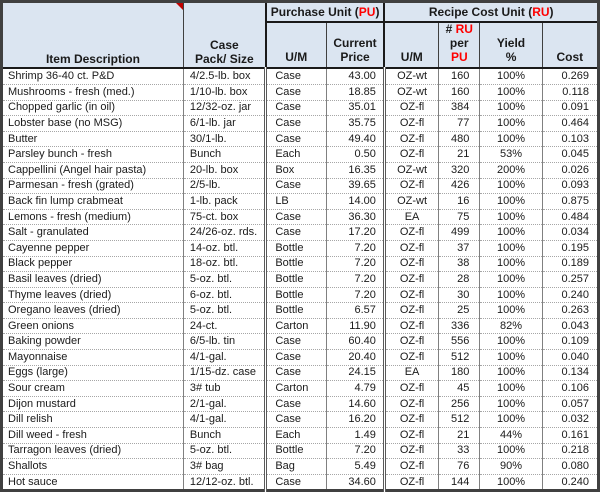 The height and width of the screenshot is (492, 600). What do you see at coordinates (459, 420) in the screenshot?
I see `cell-ru-per-pu: 512` at bounding box center [459, 420].